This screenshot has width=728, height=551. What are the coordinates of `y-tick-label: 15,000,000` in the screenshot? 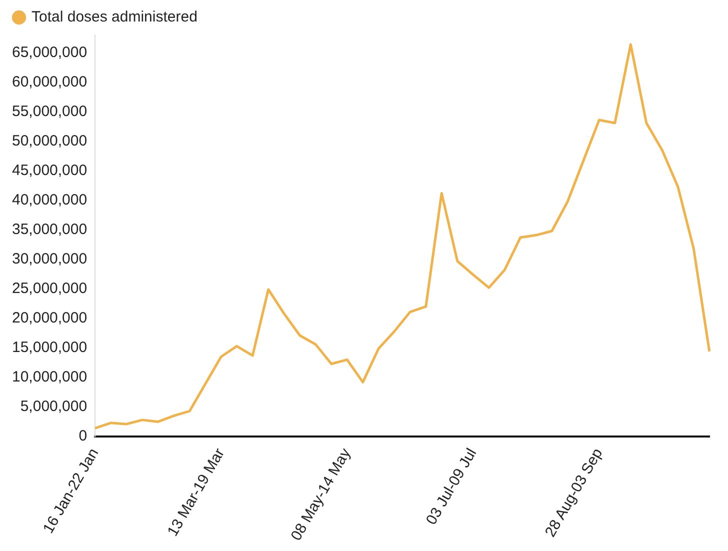 It's located at (50, 347).